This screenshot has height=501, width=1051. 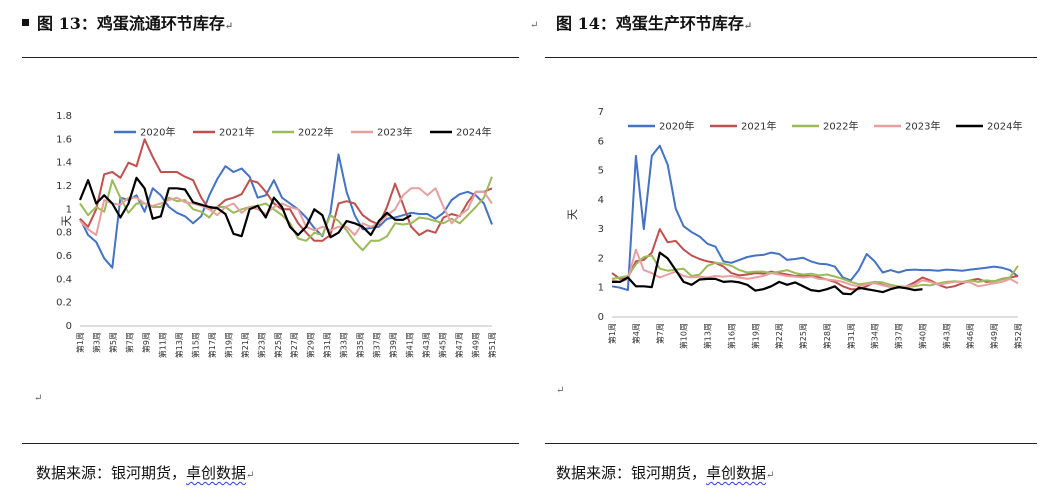 I want to click on figure-14-title-text: 图 14：鸡蛋生产环节库存, so click(x=650, y=23).